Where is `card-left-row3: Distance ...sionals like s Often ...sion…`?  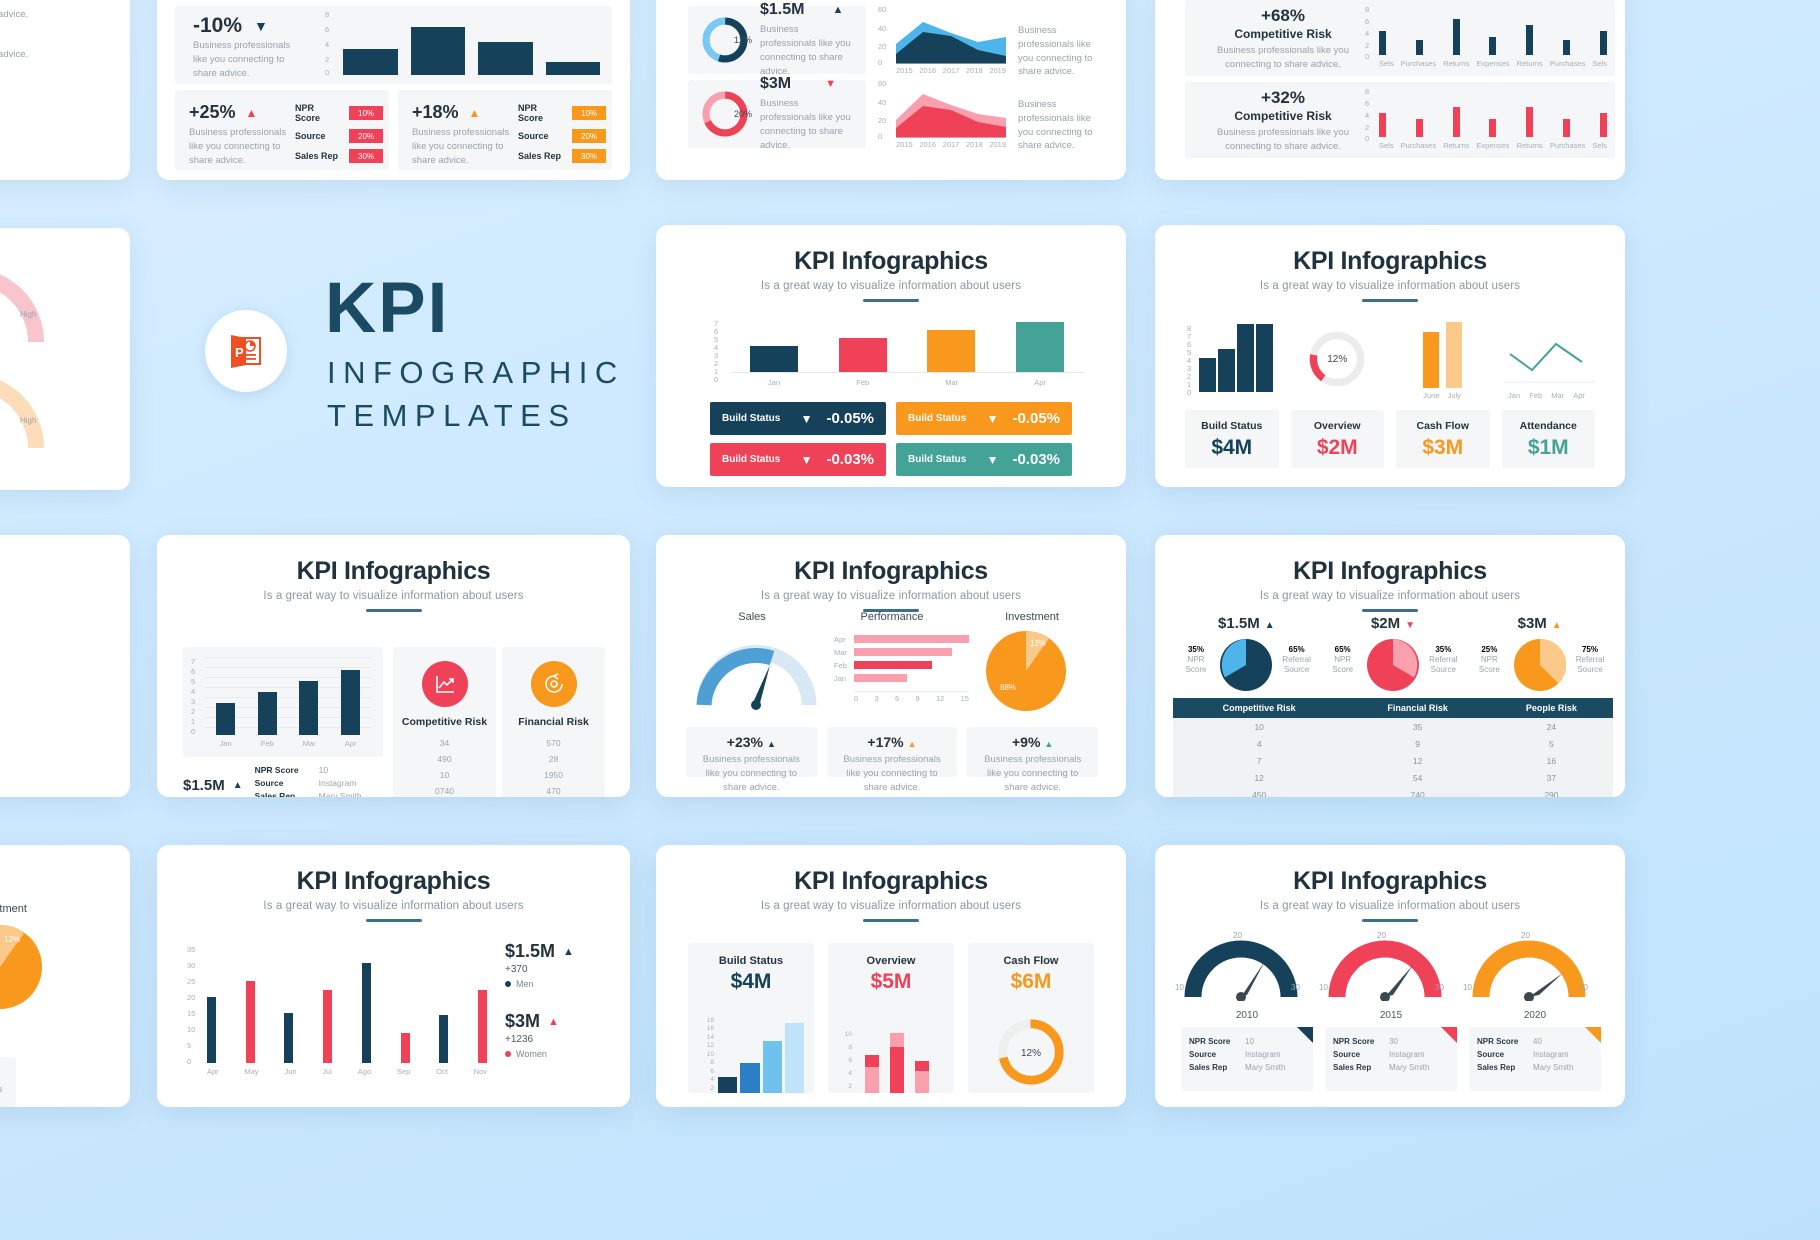 card-left-row3: Distance ...sionals like s Often ...sion… is located at coordinates (65, 666).